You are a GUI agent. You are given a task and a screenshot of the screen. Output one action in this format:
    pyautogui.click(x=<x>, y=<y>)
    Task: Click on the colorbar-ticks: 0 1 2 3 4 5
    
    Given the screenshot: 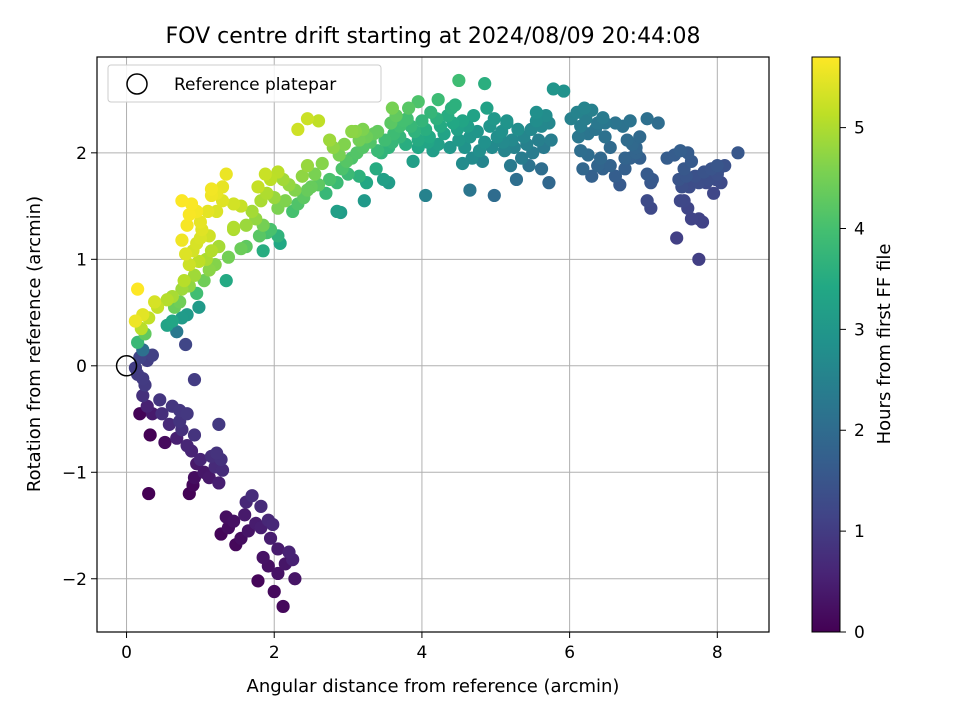 What is the action you would take?
    pyautogui.click(x=852, y=381)
    